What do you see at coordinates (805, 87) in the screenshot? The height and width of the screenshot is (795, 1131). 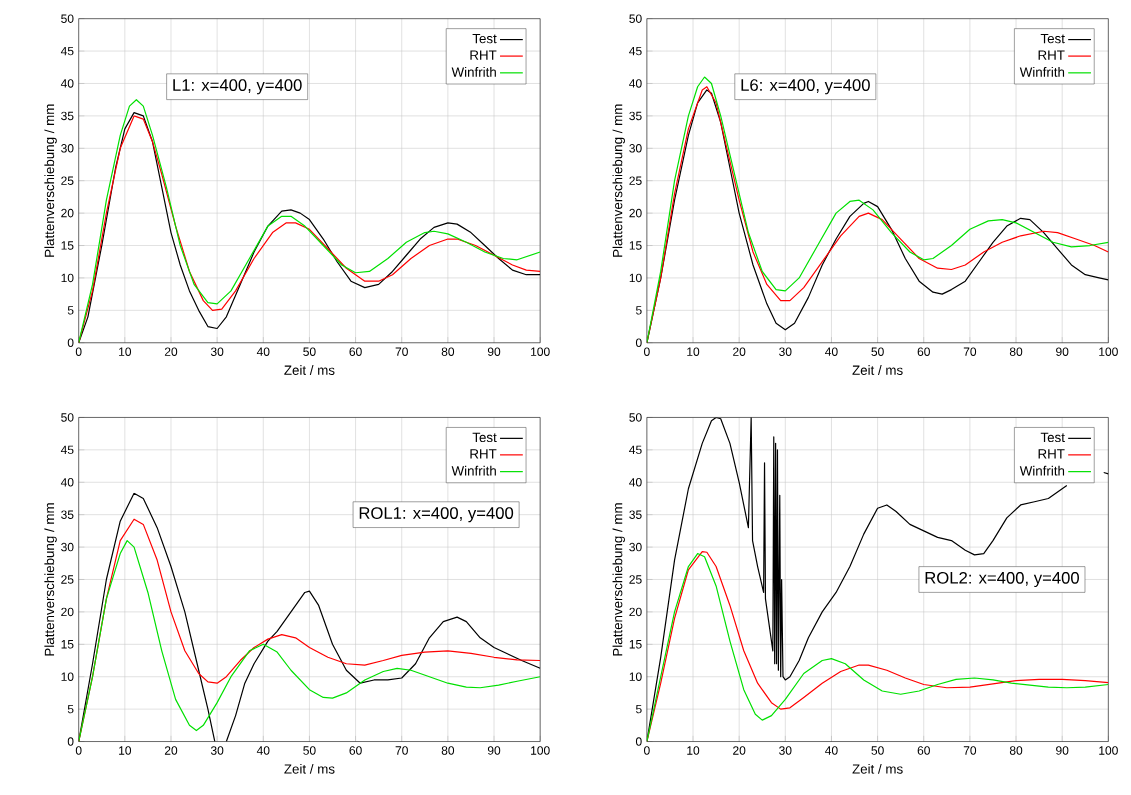 I see `annotation: L6: x=400, y=400` at bounding box center [805, 87].